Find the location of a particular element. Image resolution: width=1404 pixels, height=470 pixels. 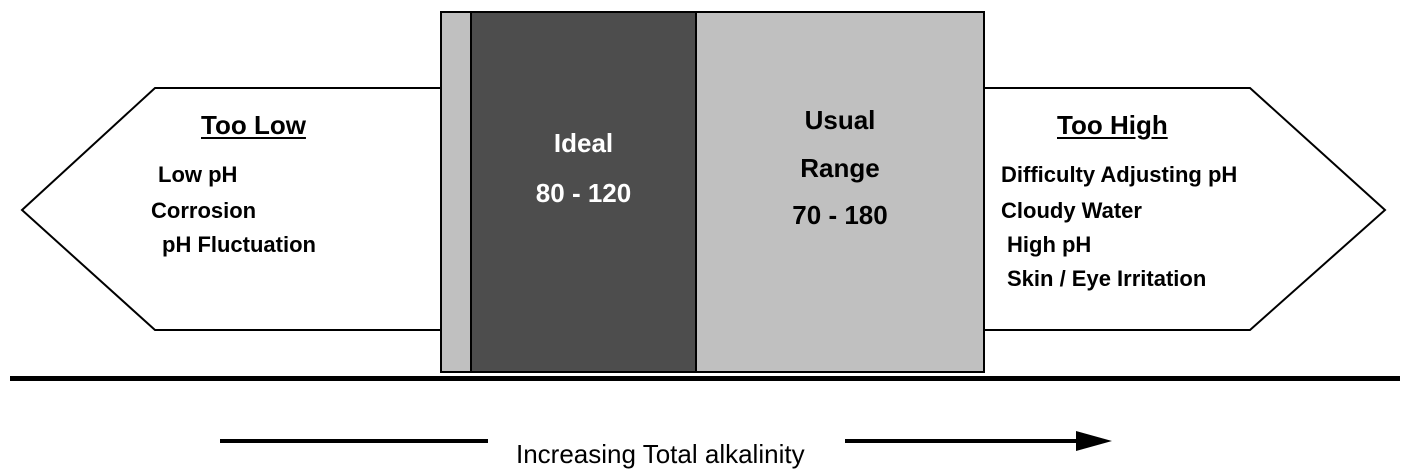

usual-range: 70 - 180 is located at coordinates (840, 215).